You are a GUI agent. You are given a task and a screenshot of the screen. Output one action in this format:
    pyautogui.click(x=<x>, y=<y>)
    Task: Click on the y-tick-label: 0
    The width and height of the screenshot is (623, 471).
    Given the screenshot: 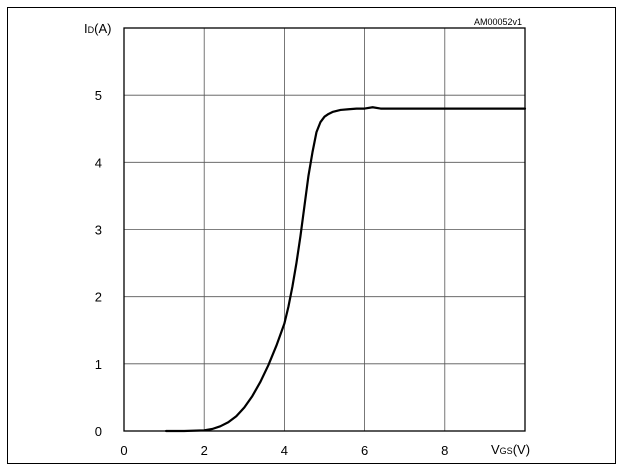 What is the action you would take?
    pyautogui.click(x=98, y=431)
    